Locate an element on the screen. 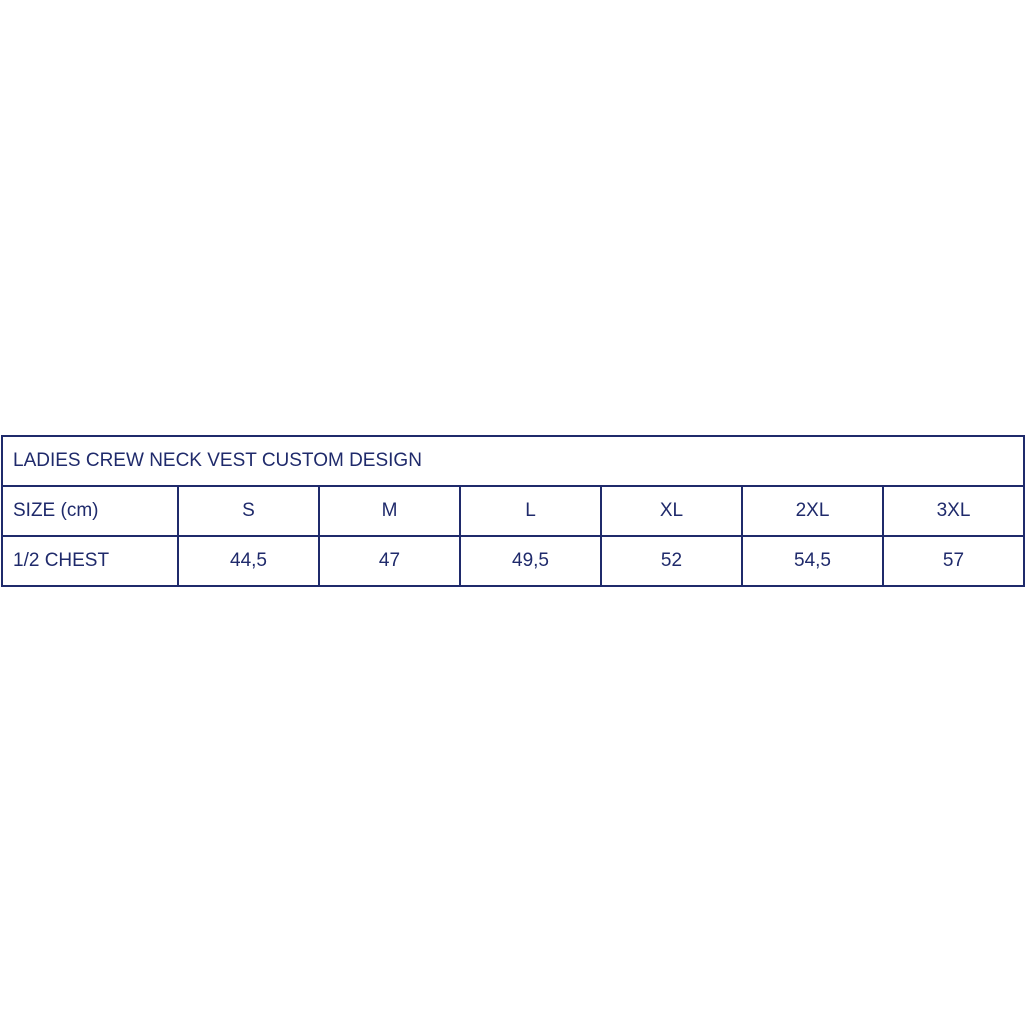 The height and width of the screenshot is (1026, 1026). table-cell: 57 is located at coordinates (953, 561).